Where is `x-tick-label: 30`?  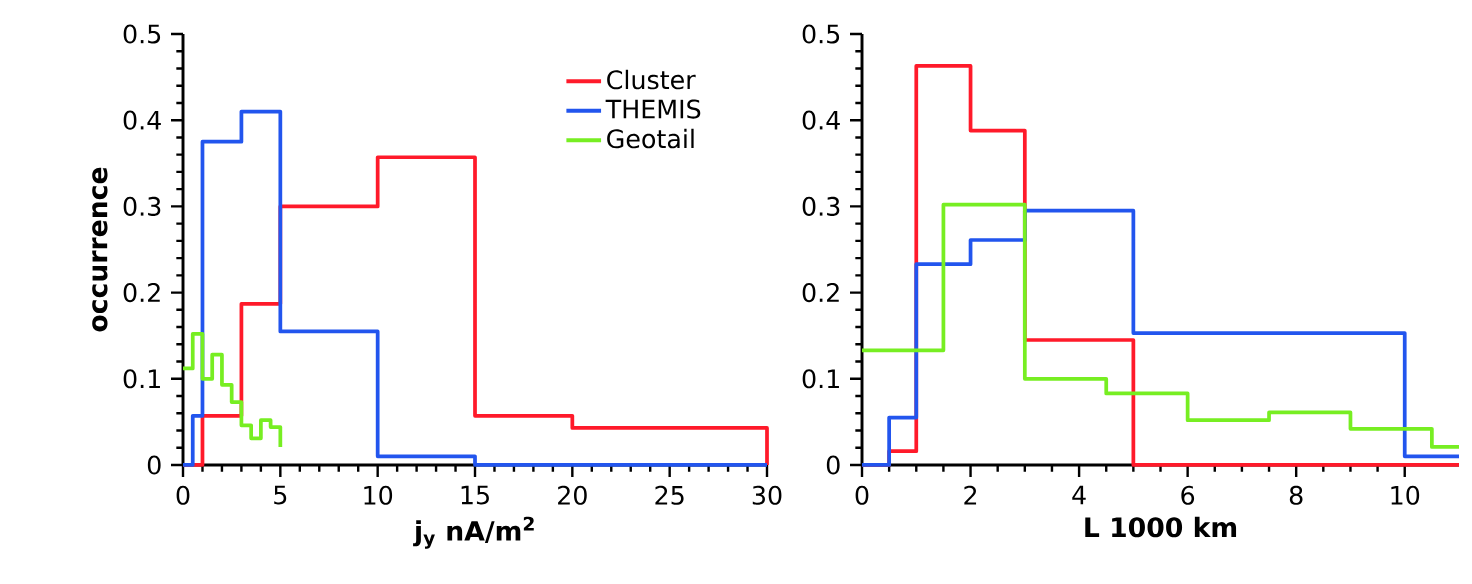 x-tick-label: 30 is located at coordinates (767, 495).